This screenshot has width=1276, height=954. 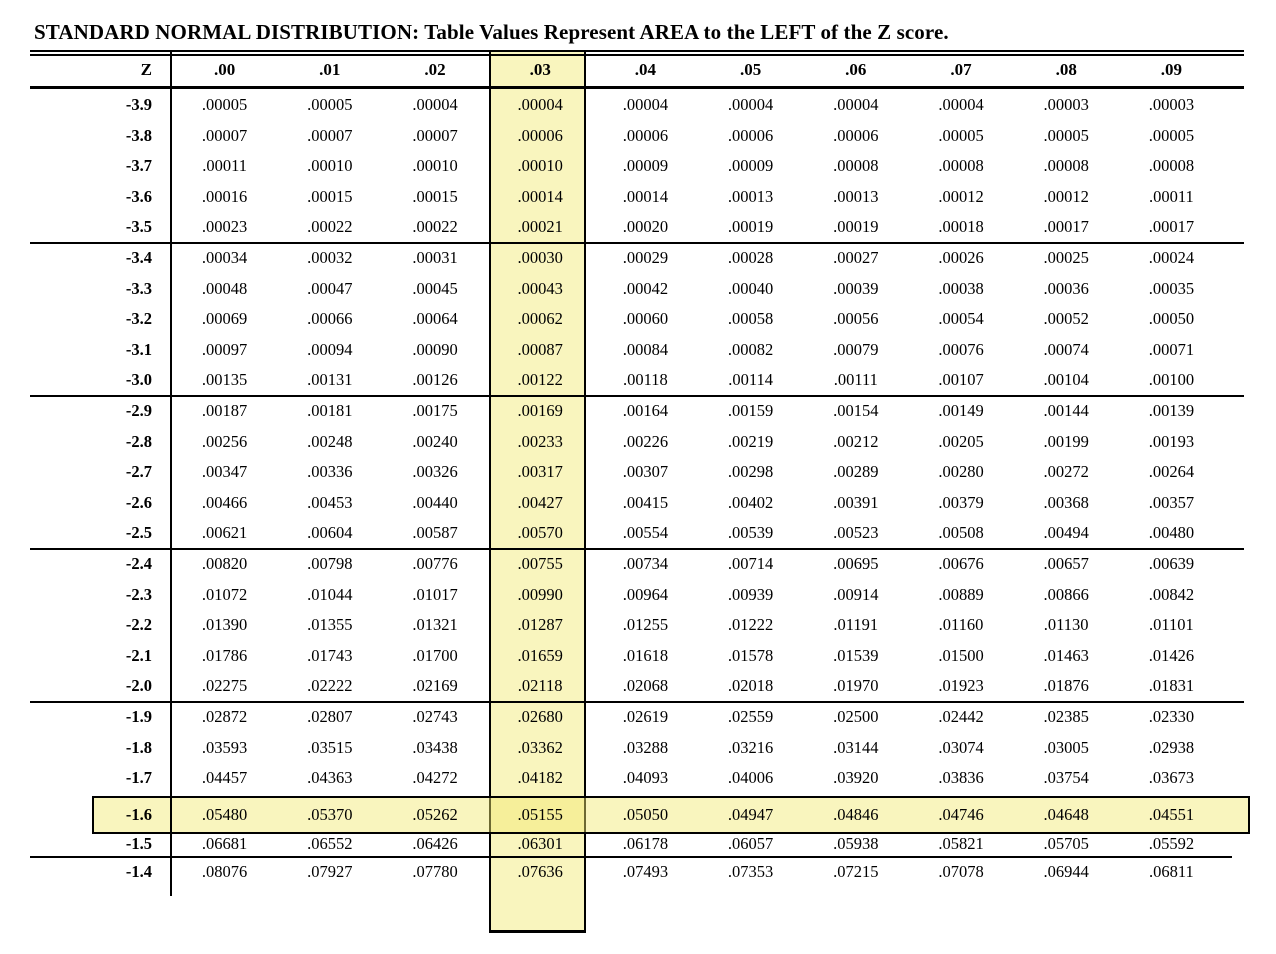 What do you see at coordinates (138, 686) in the screenshot?
I see `z-label: -2.0` at bounding box center [138, 686].